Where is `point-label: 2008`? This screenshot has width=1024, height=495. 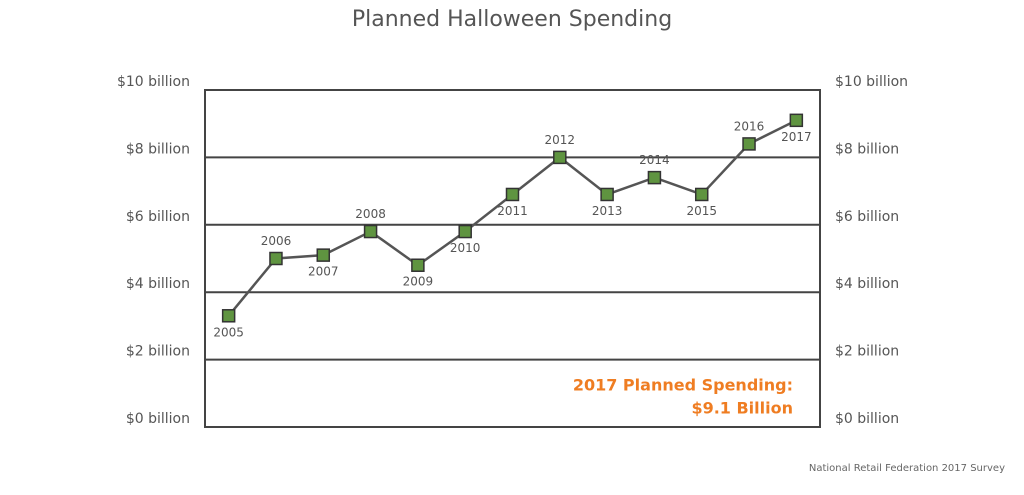
point-label: 2008 is located at coordinates (370, 214).